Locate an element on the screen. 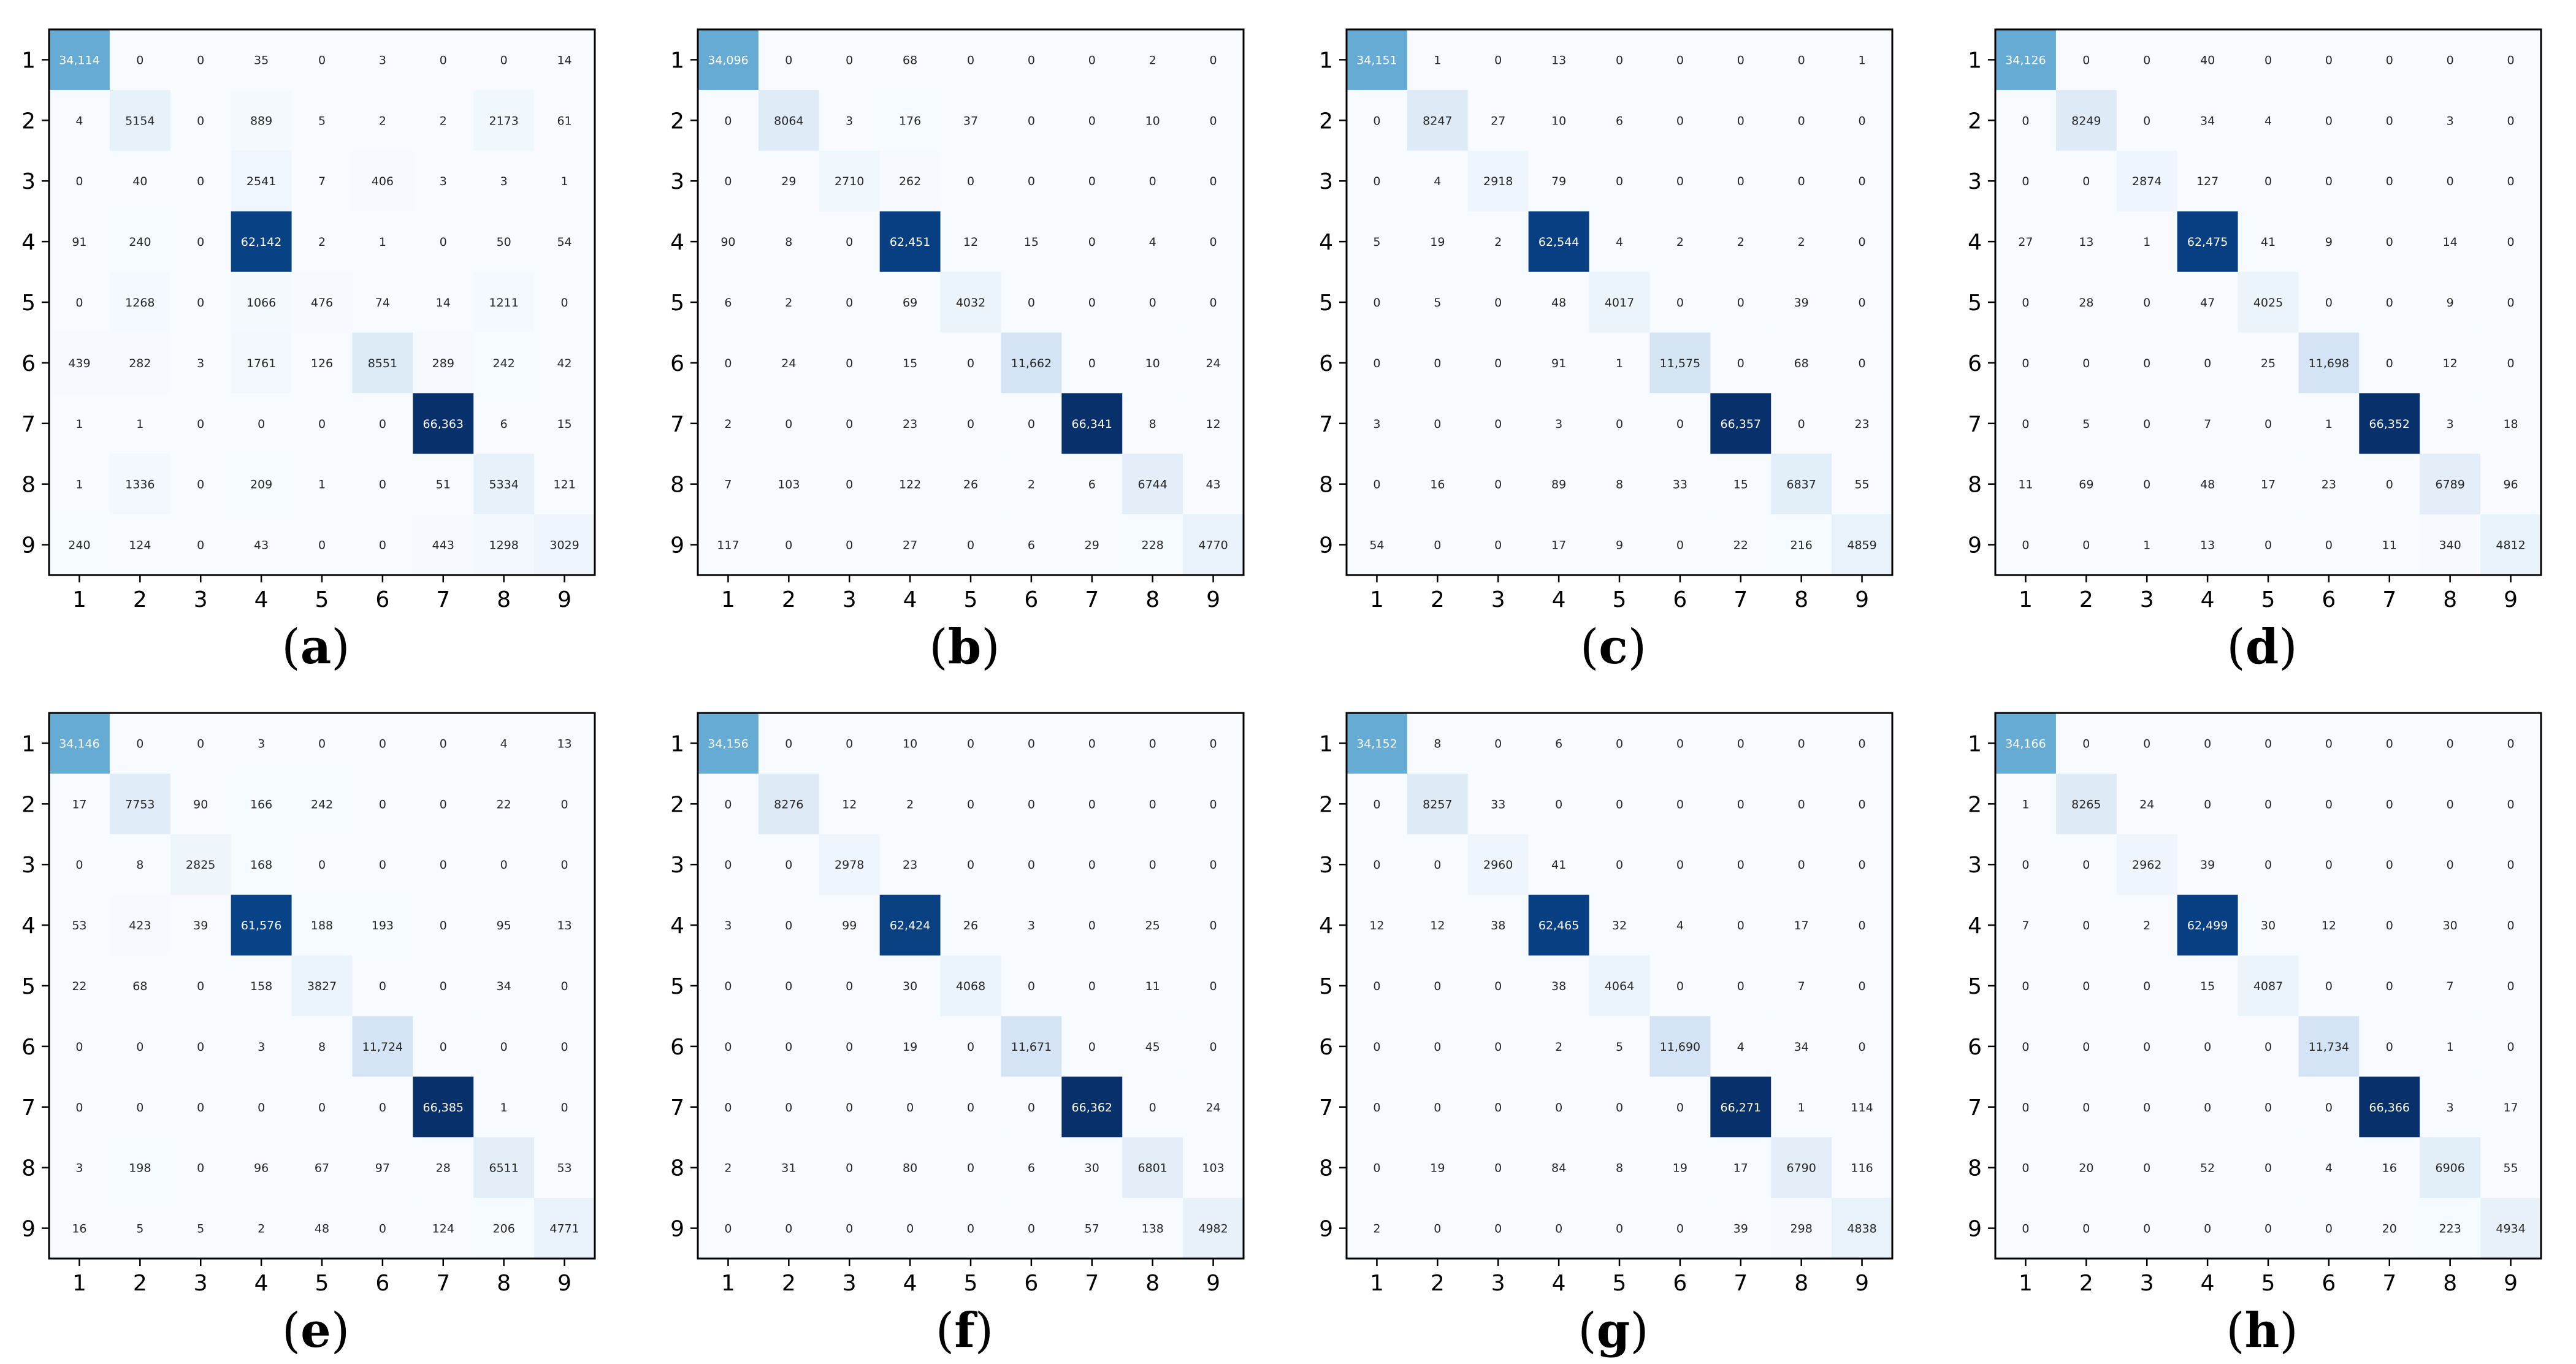  cell-label-h-7-6: 0 is located at coordinates (2329, 1107).